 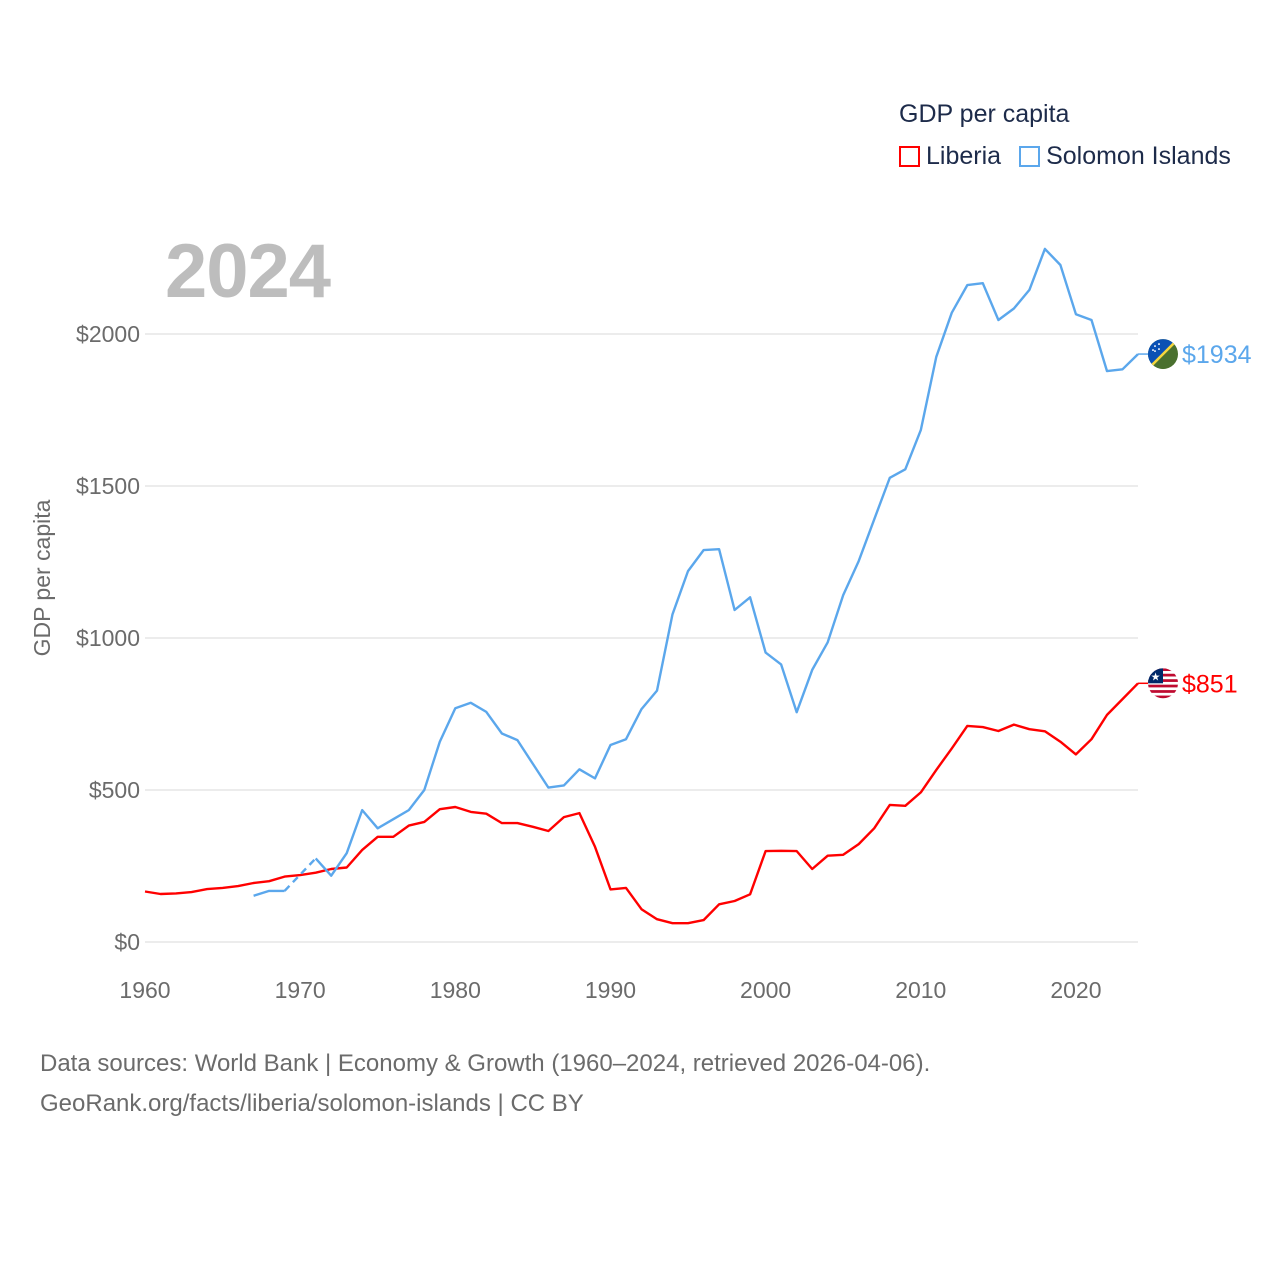 I want to click on x-tick-label: 1980, so click(x=455, y=990).